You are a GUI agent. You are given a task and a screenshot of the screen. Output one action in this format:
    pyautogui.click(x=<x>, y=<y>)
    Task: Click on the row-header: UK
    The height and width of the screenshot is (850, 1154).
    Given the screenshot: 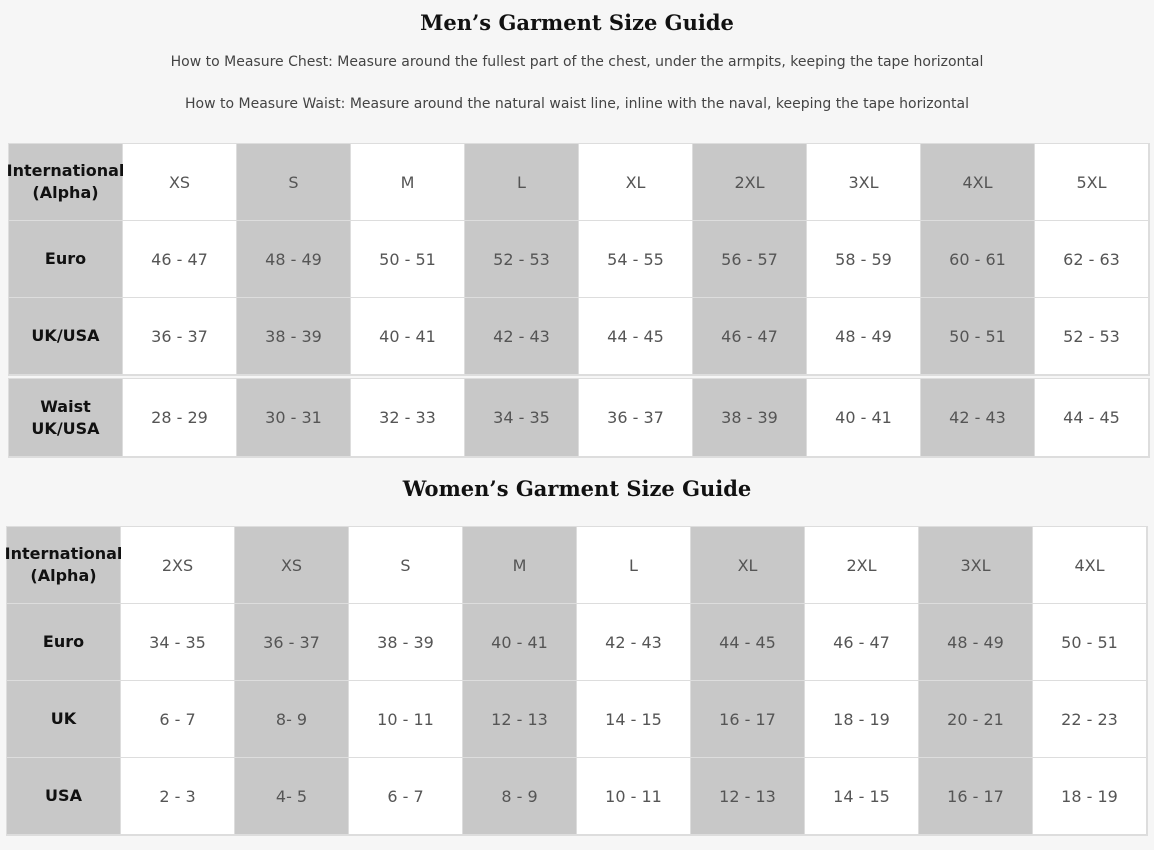 What is the action you would take?
    pyautogui.click(x=64, y=719)
    